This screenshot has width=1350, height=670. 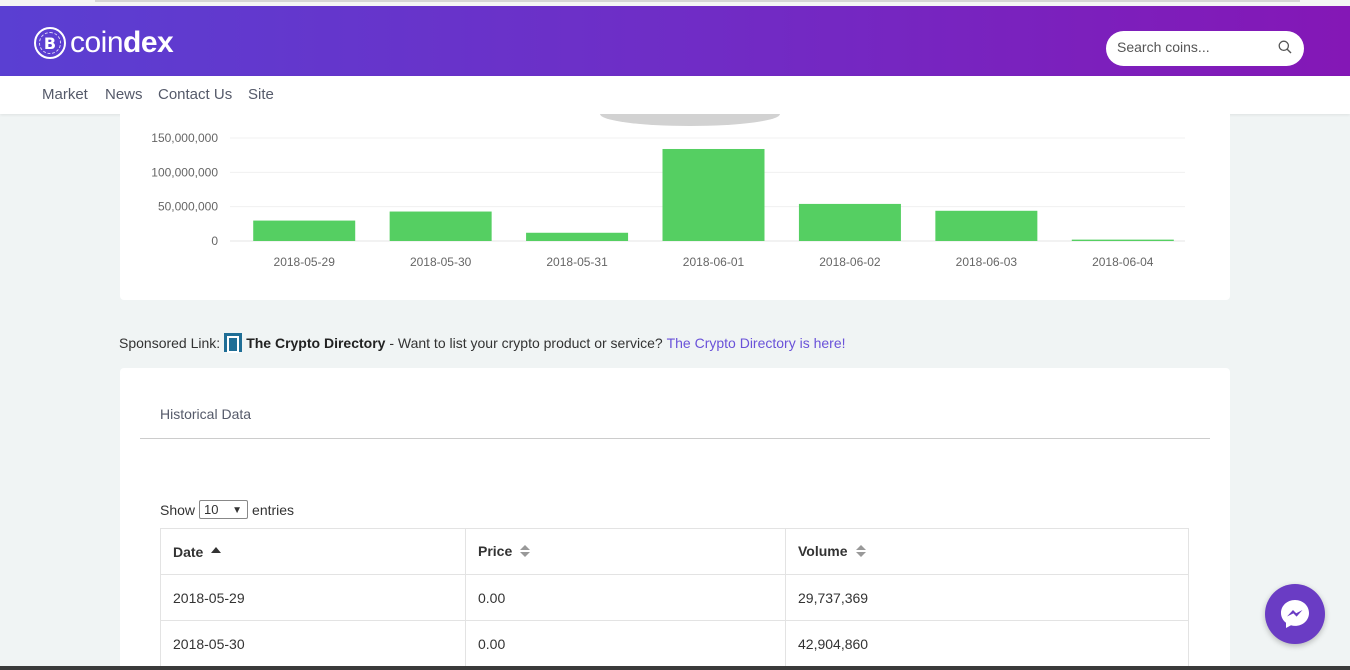 I want to click on sponsor-name: The Crypto Directory, so click(x=316, y=342).